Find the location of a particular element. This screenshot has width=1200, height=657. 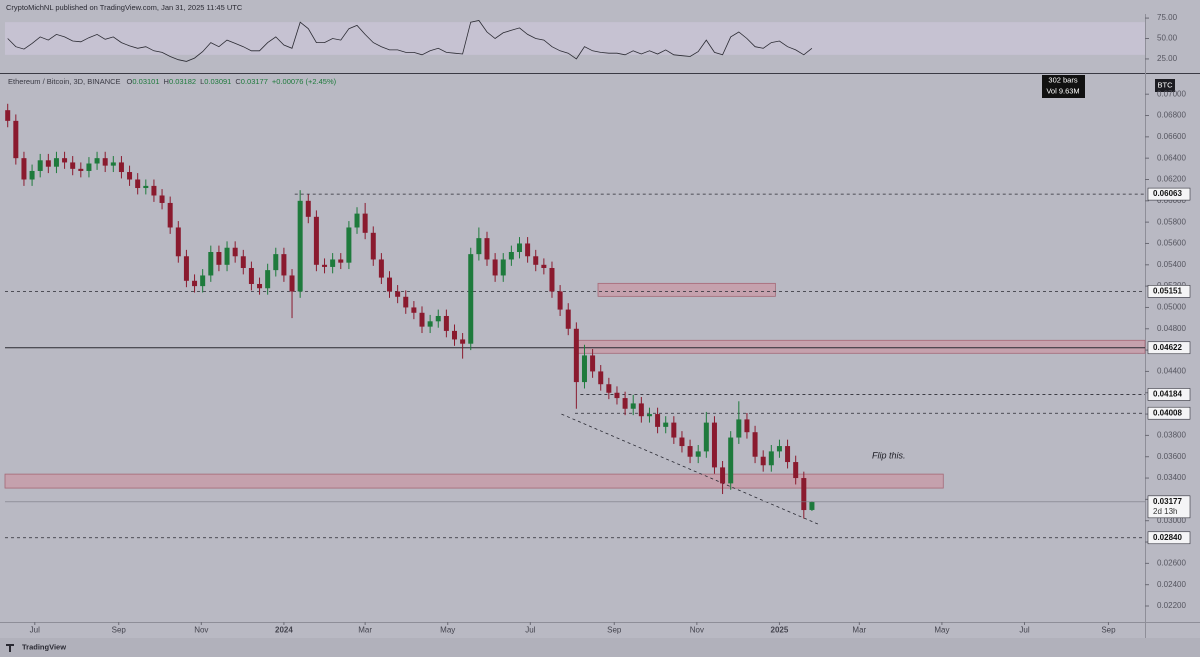

countdown: 2d 13h is located at coordinates (1165, 511).